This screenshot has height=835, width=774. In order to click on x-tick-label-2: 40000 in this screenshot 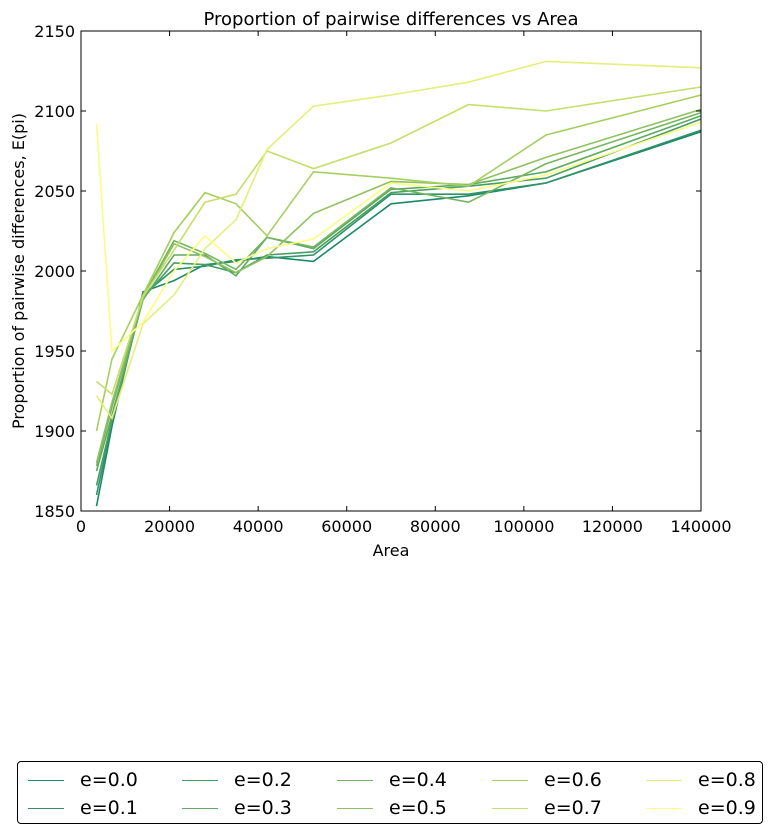, I will do `click(258, 526)`.